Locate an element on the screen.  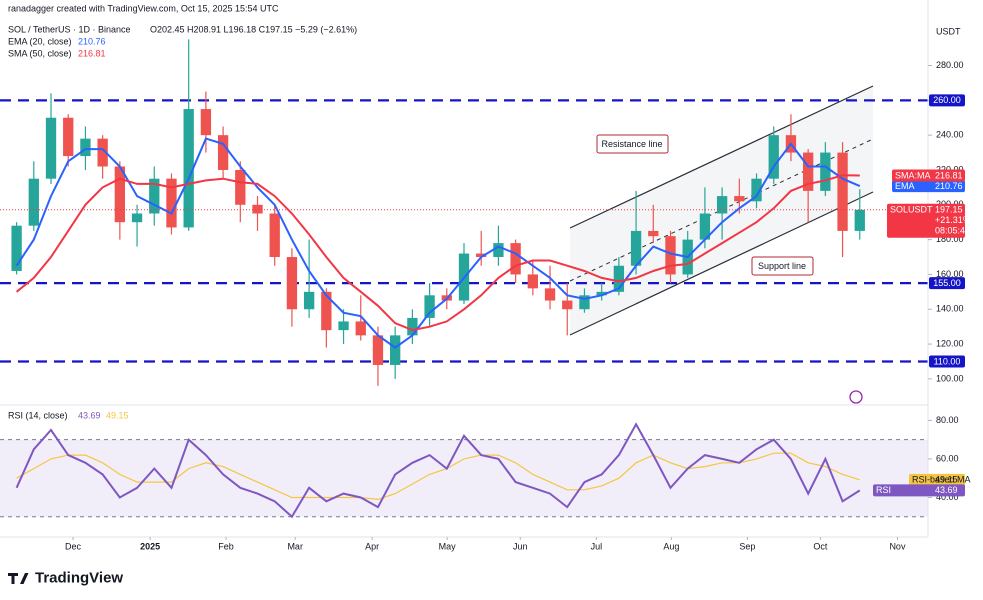
x-tick-label: Oct is located at coordinates (820, 546).